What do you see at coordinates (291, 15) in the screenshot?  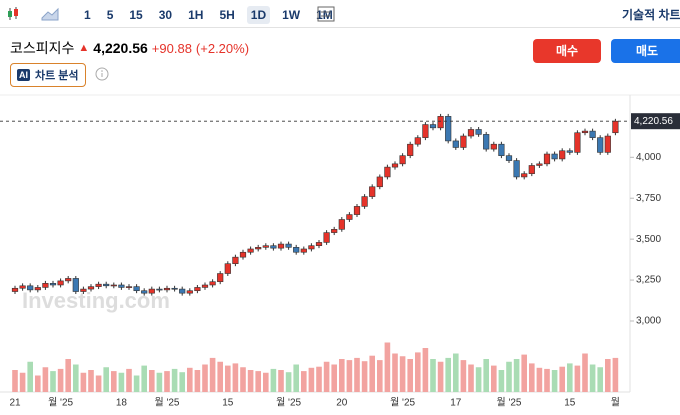 I see `timeframe: 1W` at bounding box center [291, 15].